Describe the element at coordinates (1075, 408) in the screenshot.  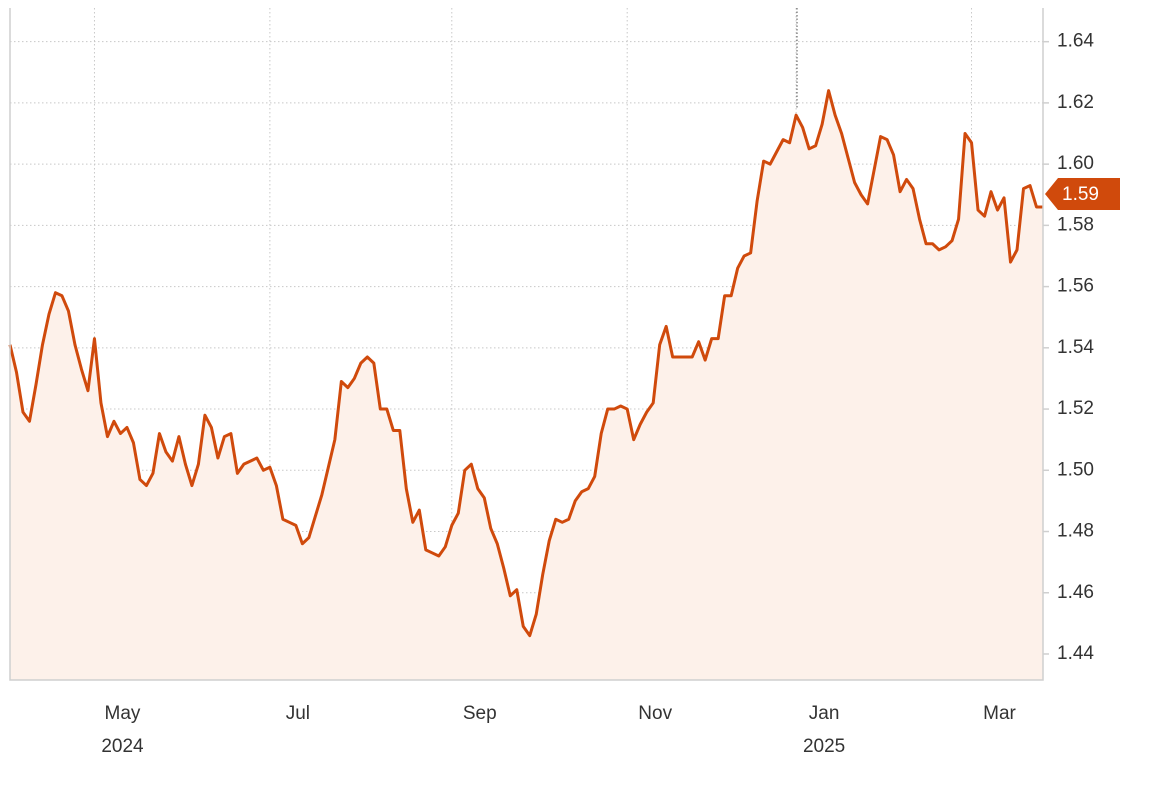
I see `y-tick-label: 1.52` at that location.